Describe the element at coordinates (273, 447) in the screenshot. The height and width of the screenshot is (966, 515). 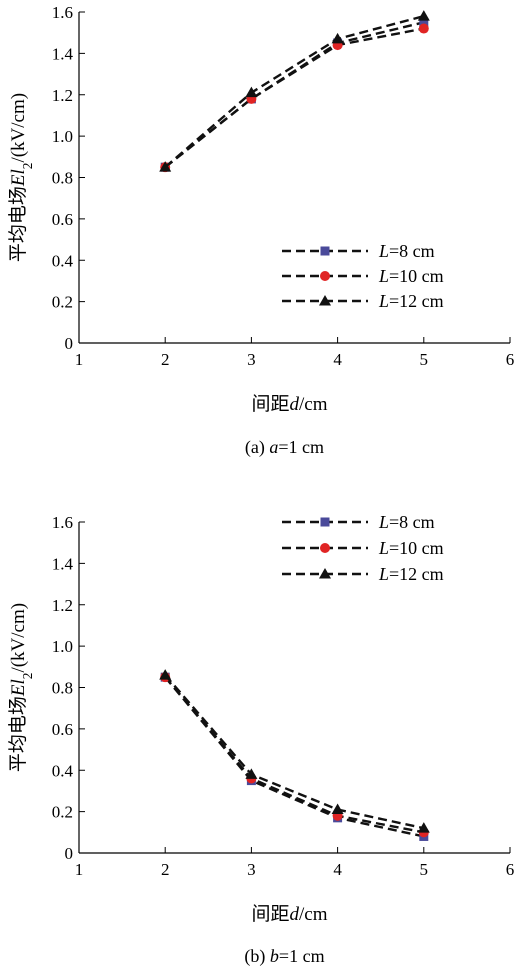
I see `caption-variable: a` at that location.